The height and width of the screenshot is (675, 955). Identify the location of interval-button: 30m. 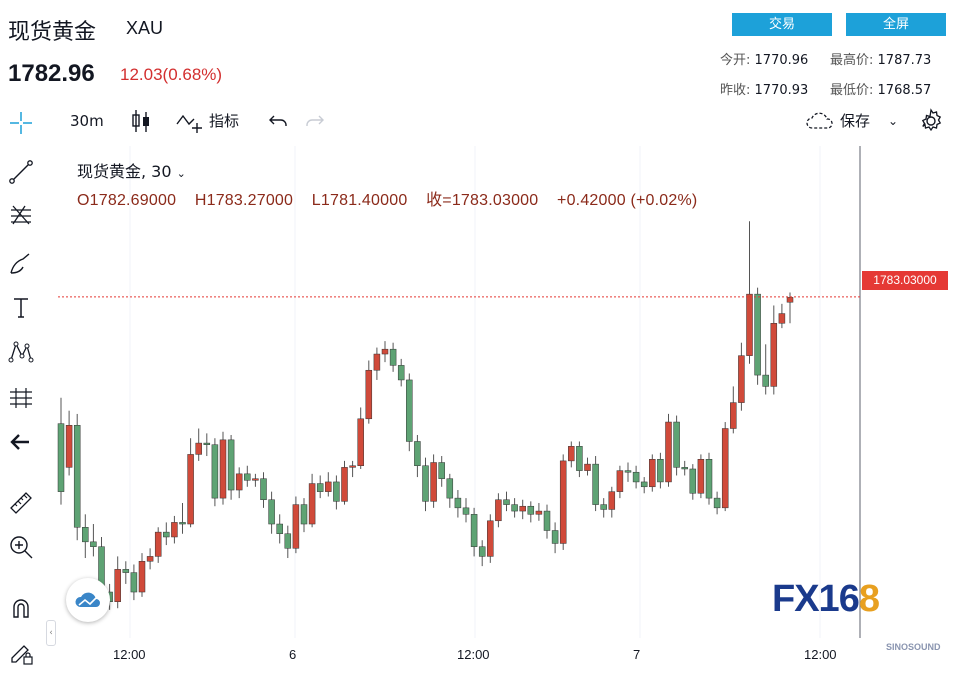
(87, 121).